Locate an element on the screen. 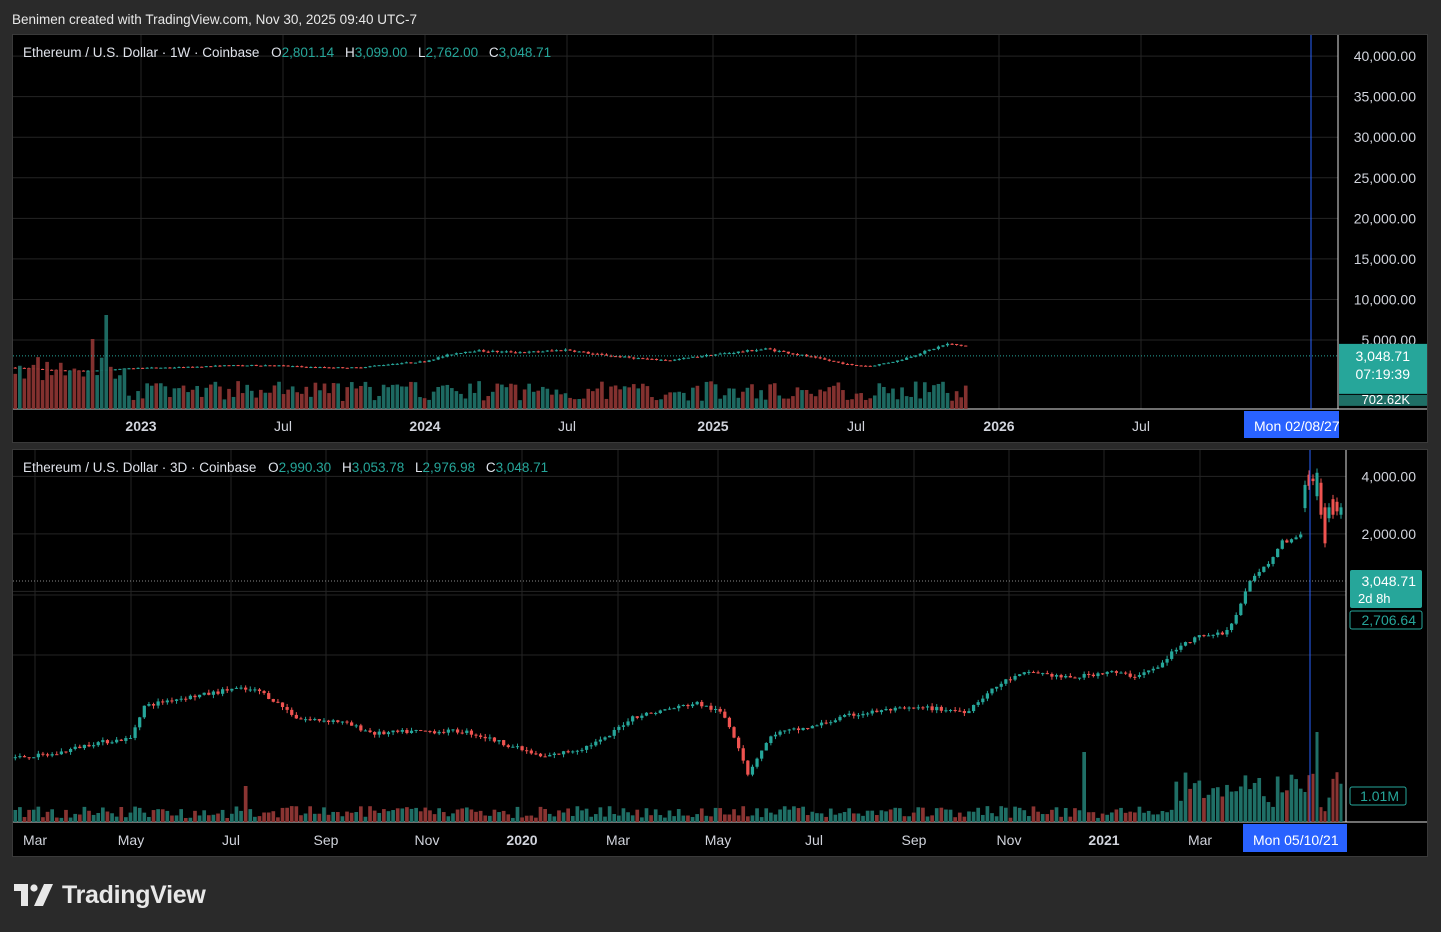  weekly-x-tick-label: 2026 is located at coordinates (998, 426).